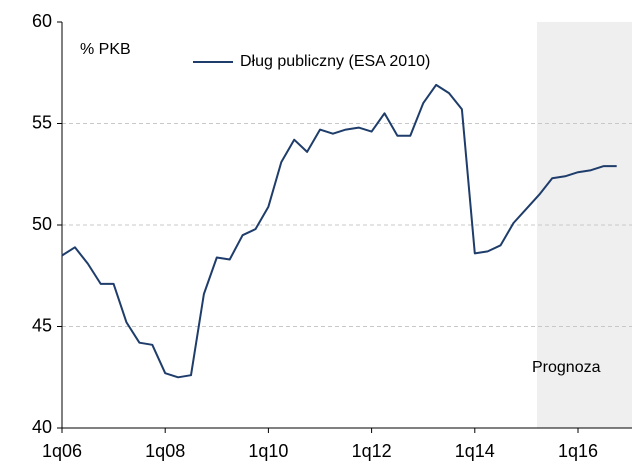  Describe the element at coordinates (335, 61) in the screenshot. I see `legend-label: Dług publiczny (ESA 2010)` at that location.